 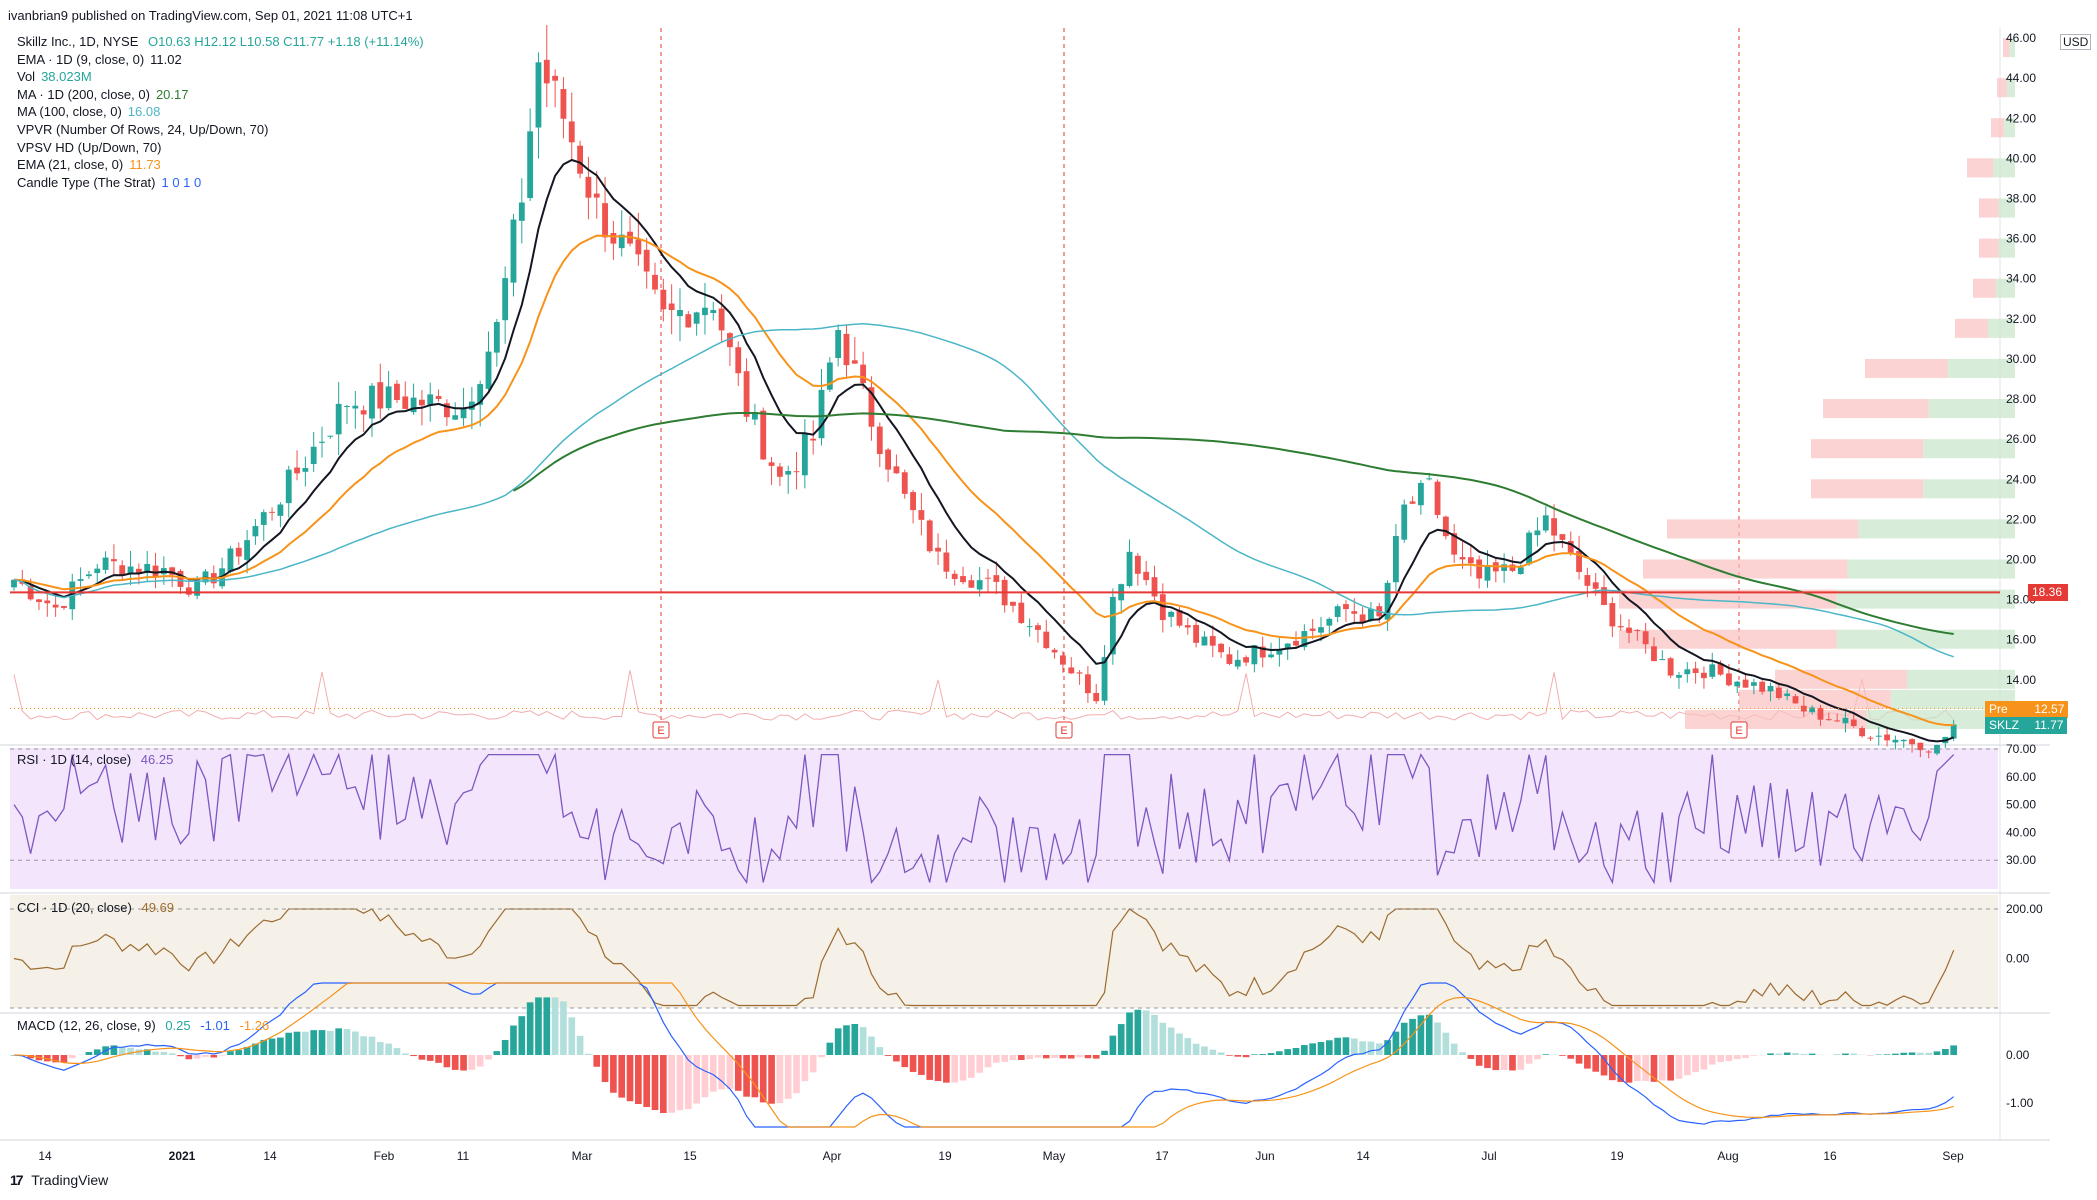 What do you see at coordinates (95, 759) in the screenshot?
I see `rsi-legend: RSI · 1D (14, close) 46.25` at bounding box center [95, 759].